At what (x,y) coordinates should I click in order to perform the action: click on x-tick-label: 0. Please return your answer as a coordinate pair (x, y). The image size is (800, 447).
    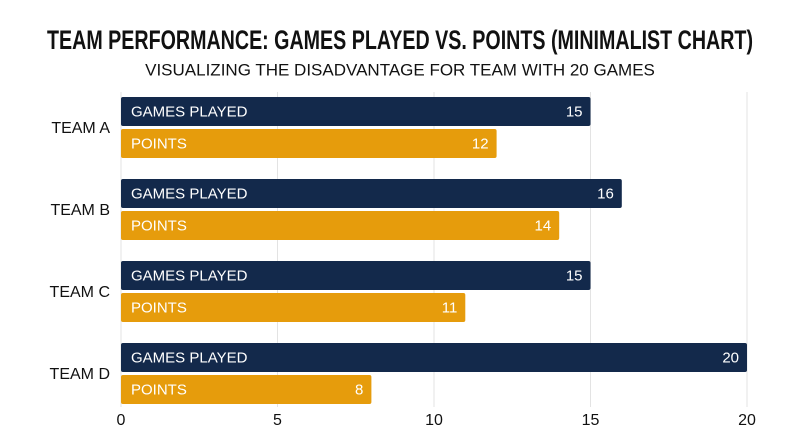
    Looking at the image, I should click on (121, 420).